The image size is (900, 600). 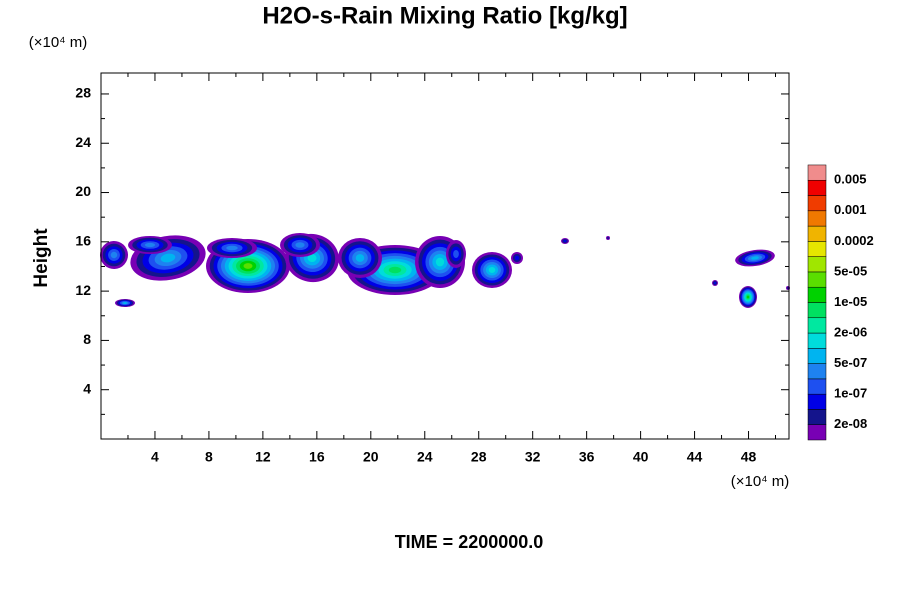 I want to click on x-tick-label: 28, so click(x=479, y=457).